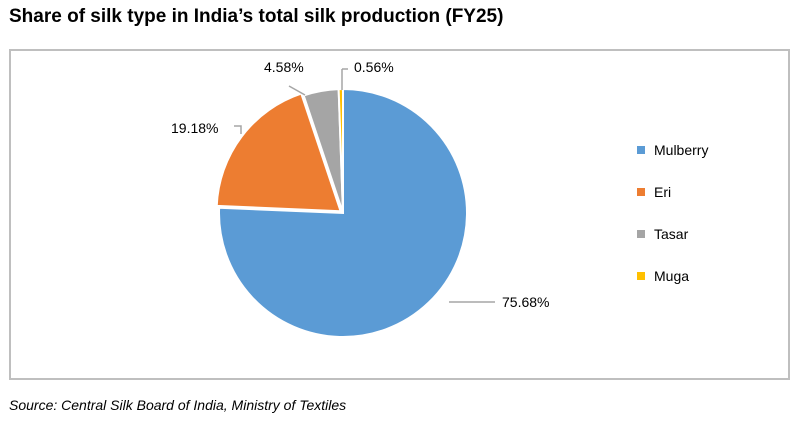  What do you see at coordinates (374, 67) in the screenshot?
I see `data-label-muga: 0.56%` at bounding box center [374, 67].